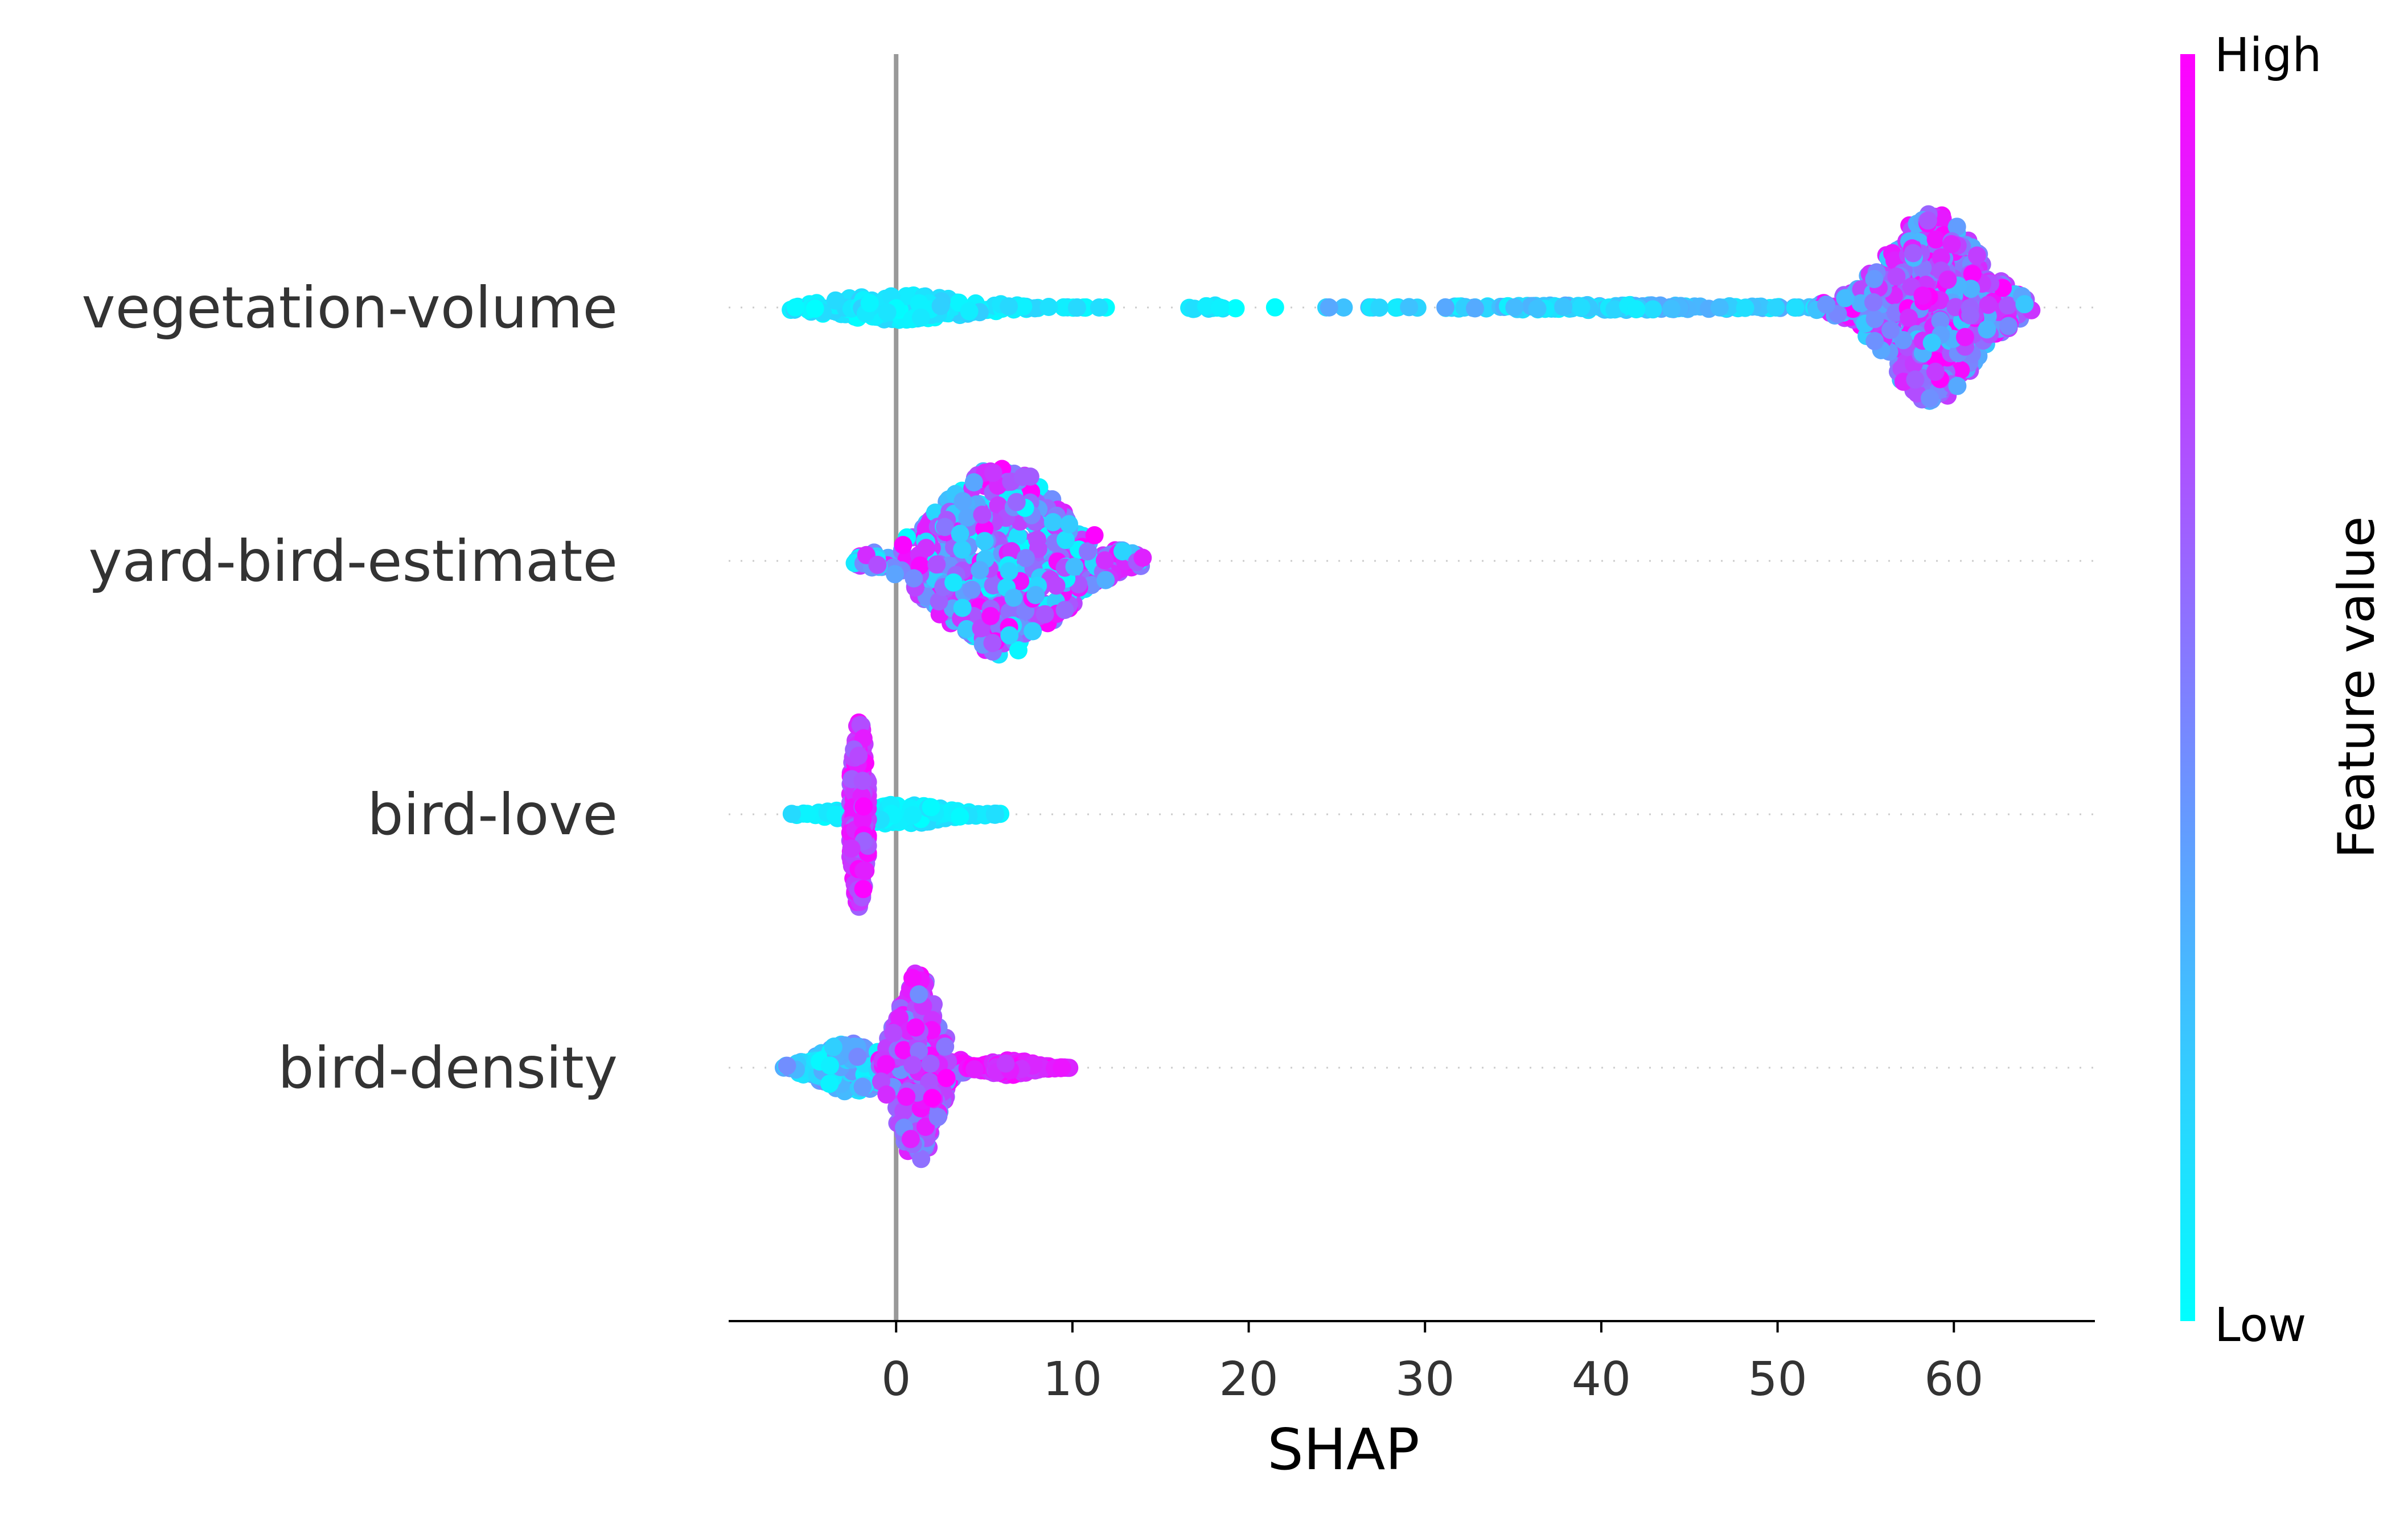 The height and width of the screenshot is (1513, 2408). What do you see at coordinates (2188, 687) in the screenshot?
I see `colorbar` at bounding box center [2188, 687].